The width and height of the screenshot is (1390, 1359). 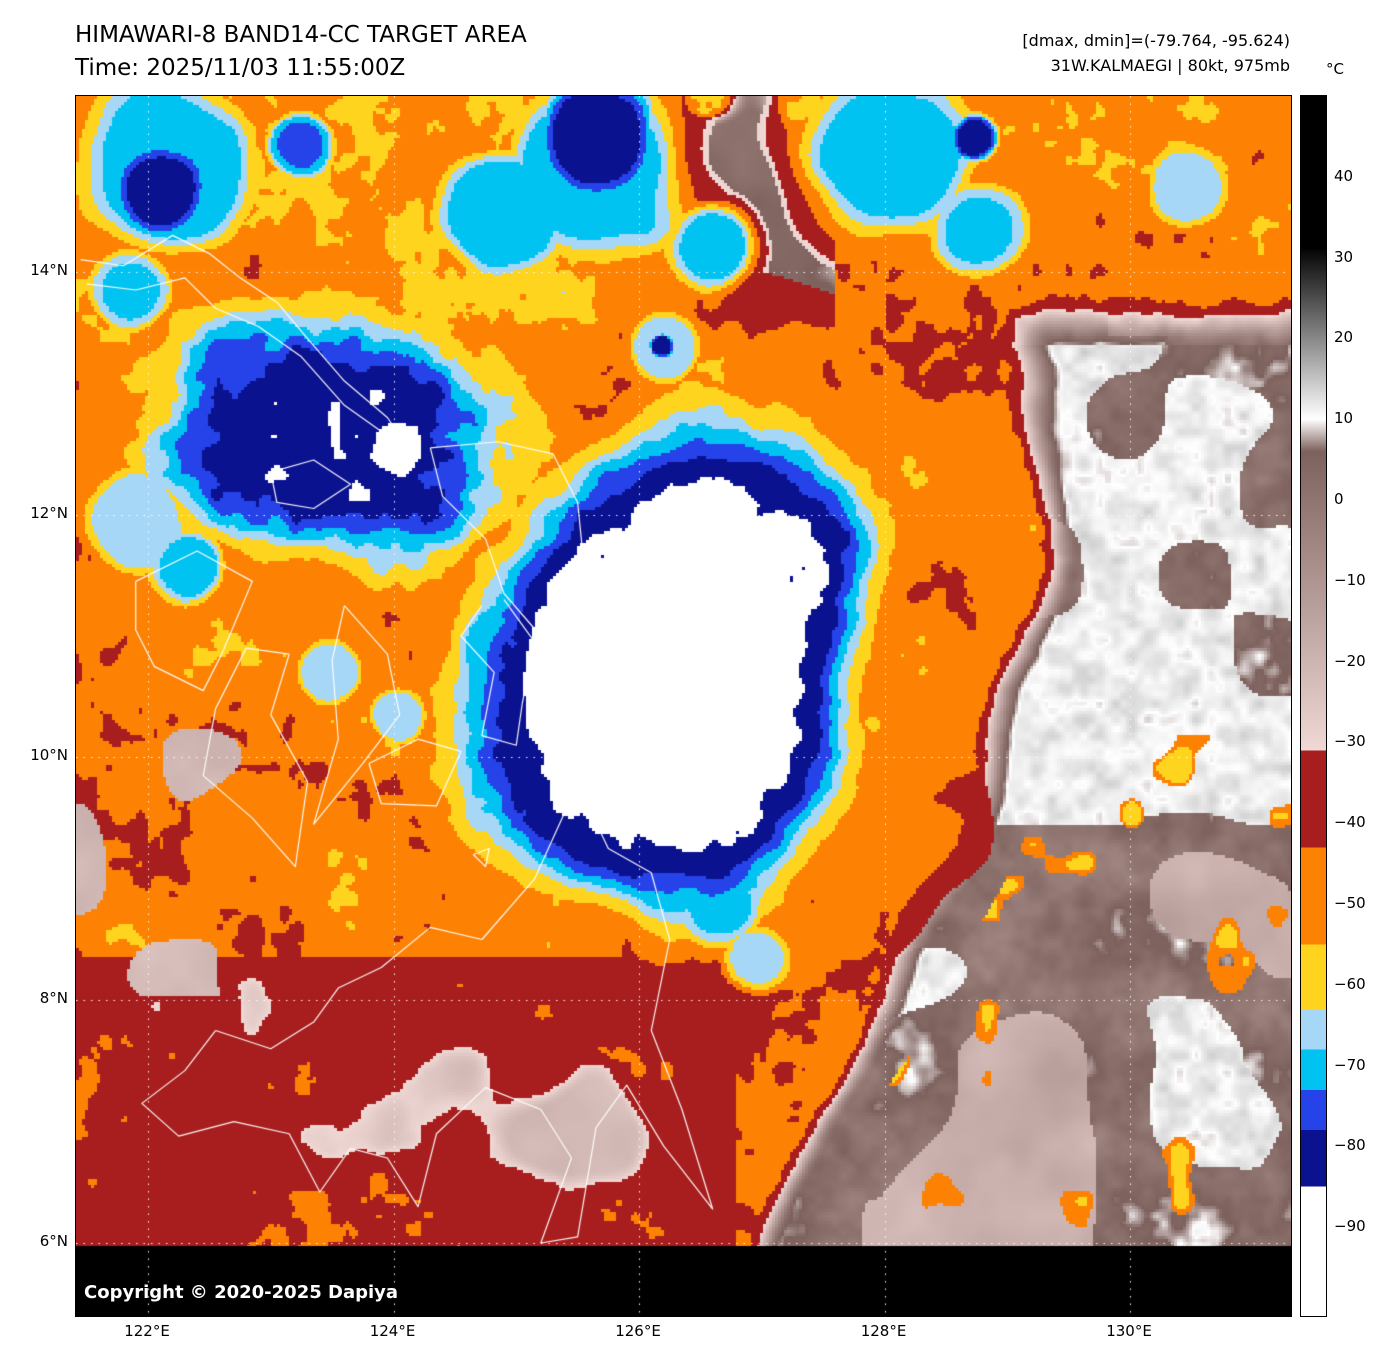 I want to click on colorbar-tick-label: −70, so click(x=1350, y=1064).